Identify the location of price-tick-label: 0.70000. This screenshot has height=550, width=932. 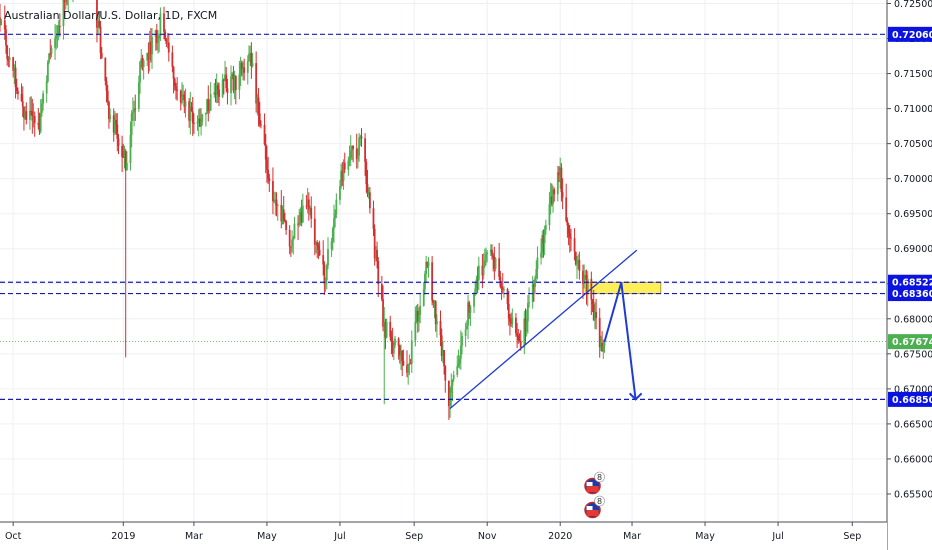
(913, 179).